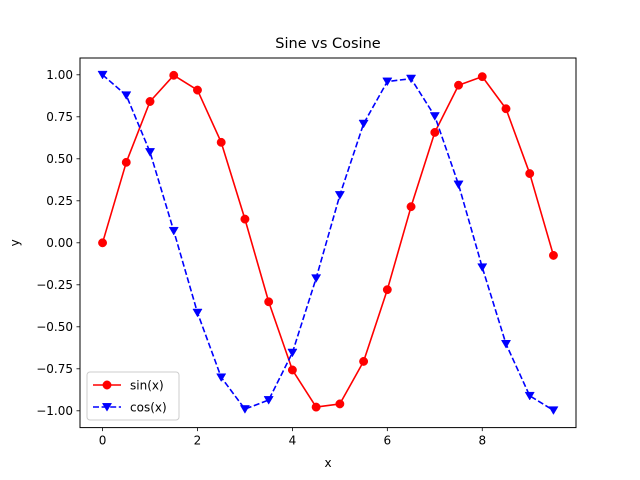 This screenshot has width=640, height=480. I want to click on legend-marker-cos-x, so click(107, 407).